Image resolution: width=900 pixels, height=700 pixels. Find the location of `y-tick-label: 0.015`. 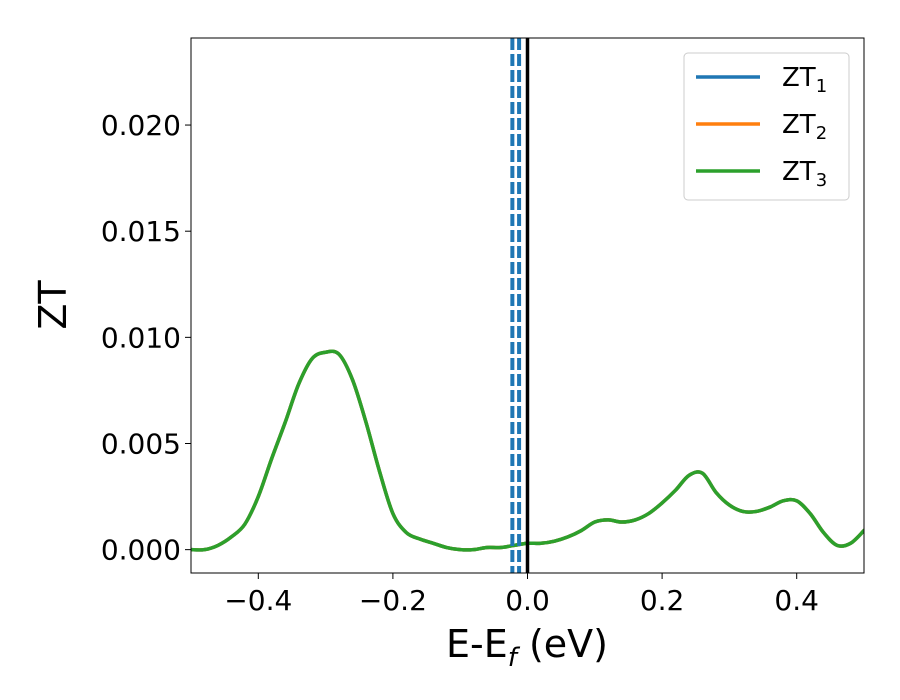

y-tick-label: 0.015 is located at coordinates (141, 231).